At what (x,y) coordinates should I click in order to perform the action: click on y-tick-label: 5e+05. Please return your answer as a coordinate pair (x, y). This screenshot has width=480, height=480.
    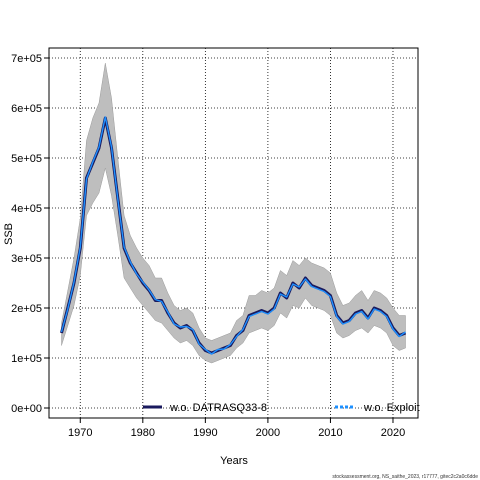
    Looking at the image, I should click on (26, 159).